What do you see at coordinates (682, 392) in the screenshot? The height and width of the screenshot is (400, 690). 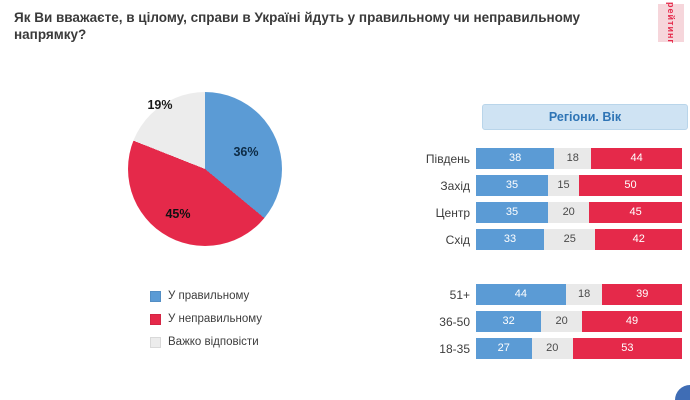 I see `corner-decoration` at bounding box center [682, 392].